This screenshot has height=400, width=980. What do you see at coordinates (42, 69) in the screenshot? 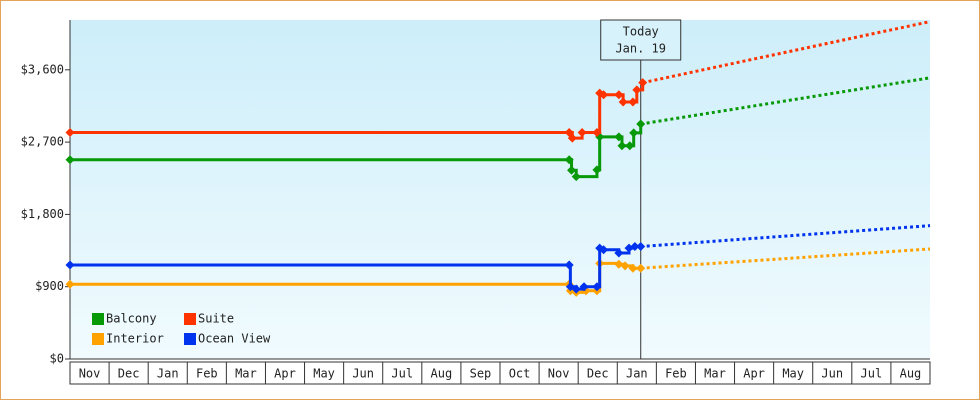
I see `y-tick-label: $3,600` at bounding box center [42, 69].